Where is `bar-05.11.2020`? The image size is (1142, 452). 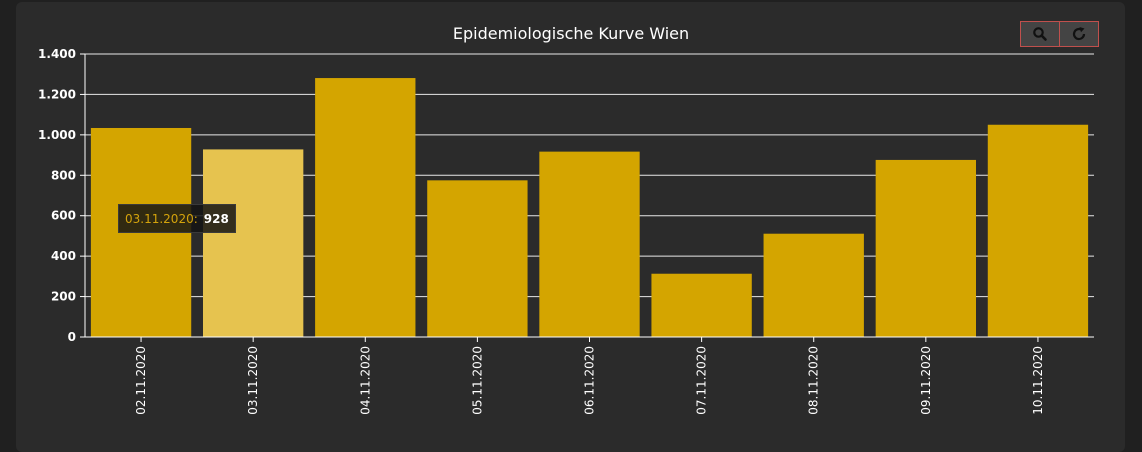 bar-05.11.2020 is located at coordinates (477, 258).